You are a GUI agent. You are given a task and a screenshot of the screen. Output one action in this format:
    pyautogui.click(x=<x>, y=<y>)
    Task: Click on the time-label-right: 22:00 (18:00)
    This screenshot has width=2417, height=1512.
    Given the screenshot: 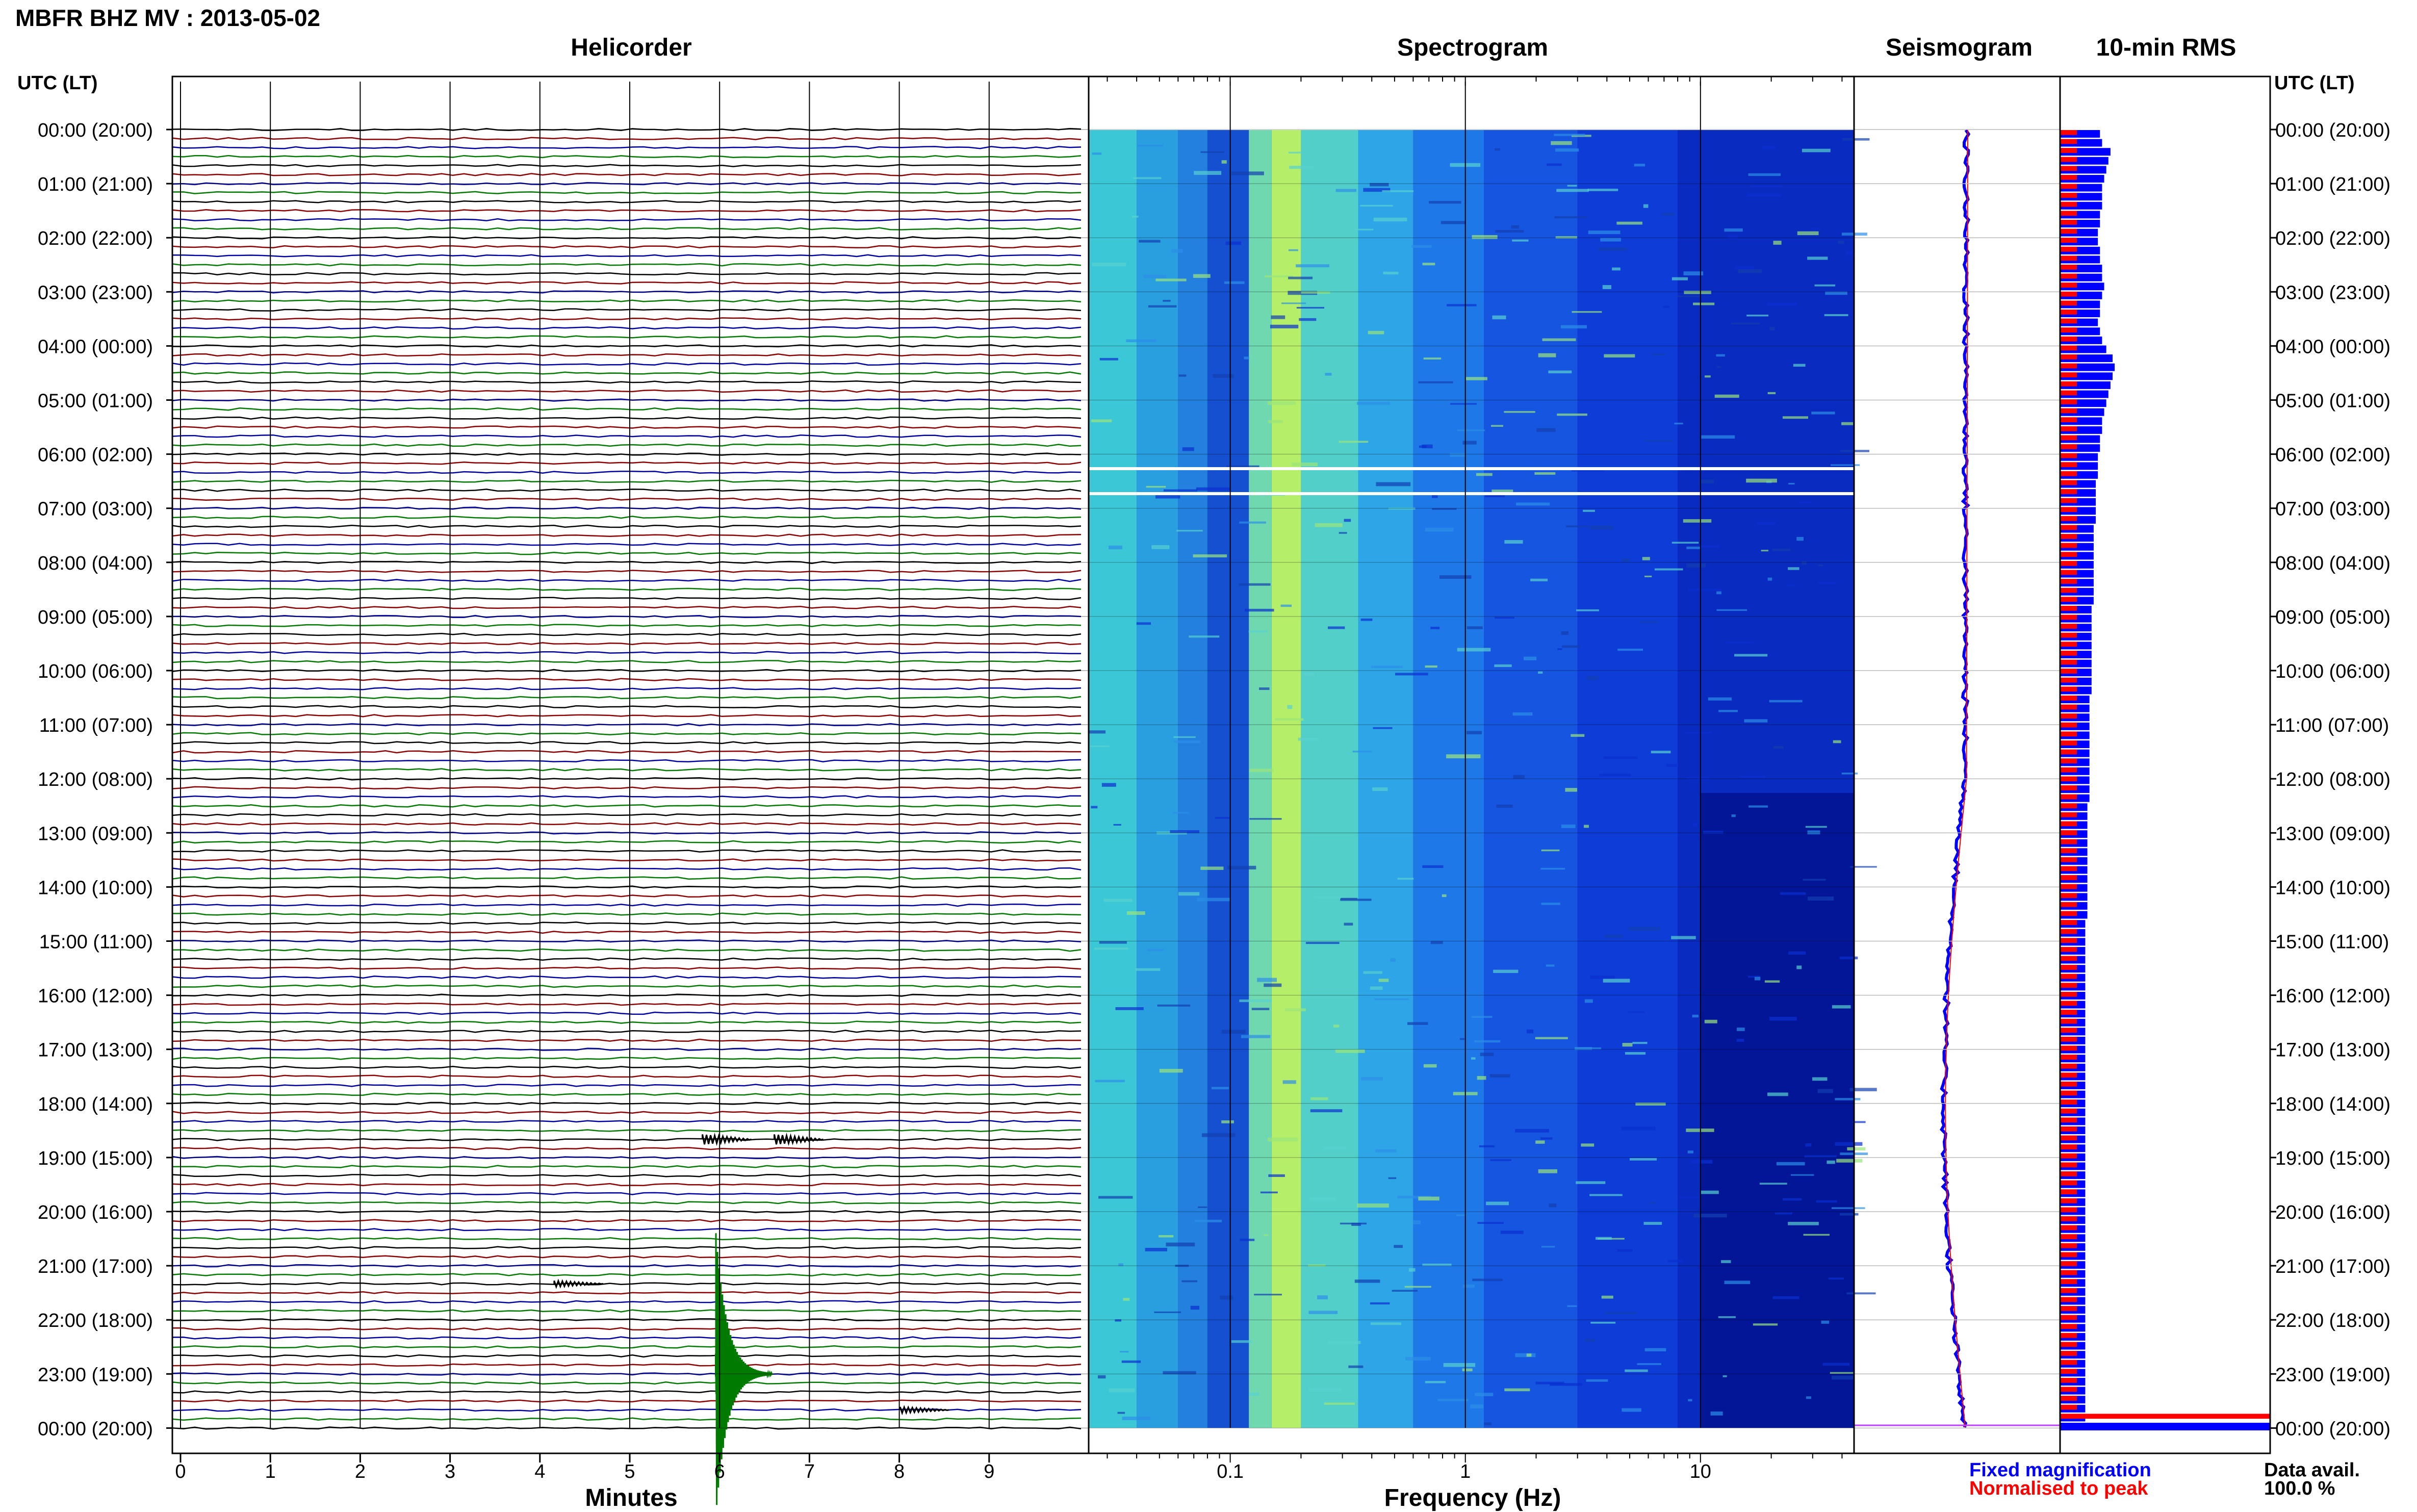 What is the action you would take?
    pyautogui.click(x=2332, y=1320)
    